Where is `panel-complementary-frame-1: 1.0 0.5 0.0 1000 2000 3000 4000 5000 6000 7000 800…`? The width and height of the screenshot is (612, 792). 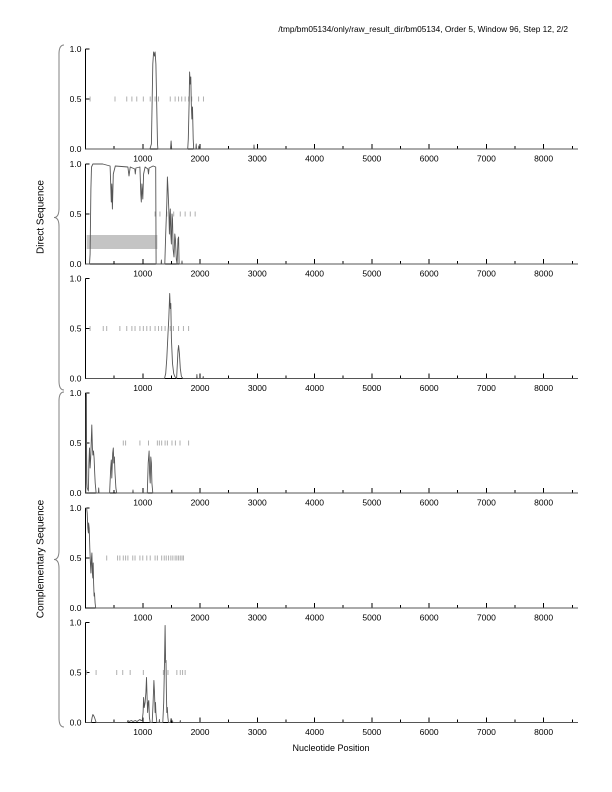
panel-complementary-frame-1: 1.0 0.5 0.0 1000 2000 3000 4000 5000 6000 7000 800… is located at coordinates (324, 448).